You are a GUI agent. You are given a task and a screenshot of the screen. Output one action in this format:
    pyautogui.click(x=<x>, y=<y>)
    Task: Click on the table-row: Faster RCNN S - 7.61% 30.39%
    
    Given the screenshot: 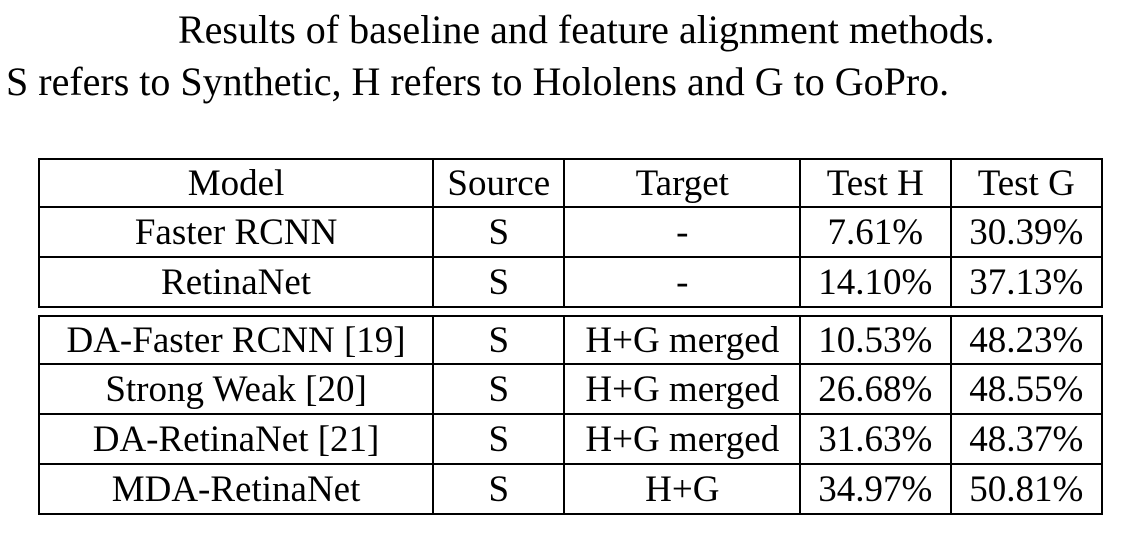 What is the action you would take?
    pyautogui.click(x=570, y=233)
    